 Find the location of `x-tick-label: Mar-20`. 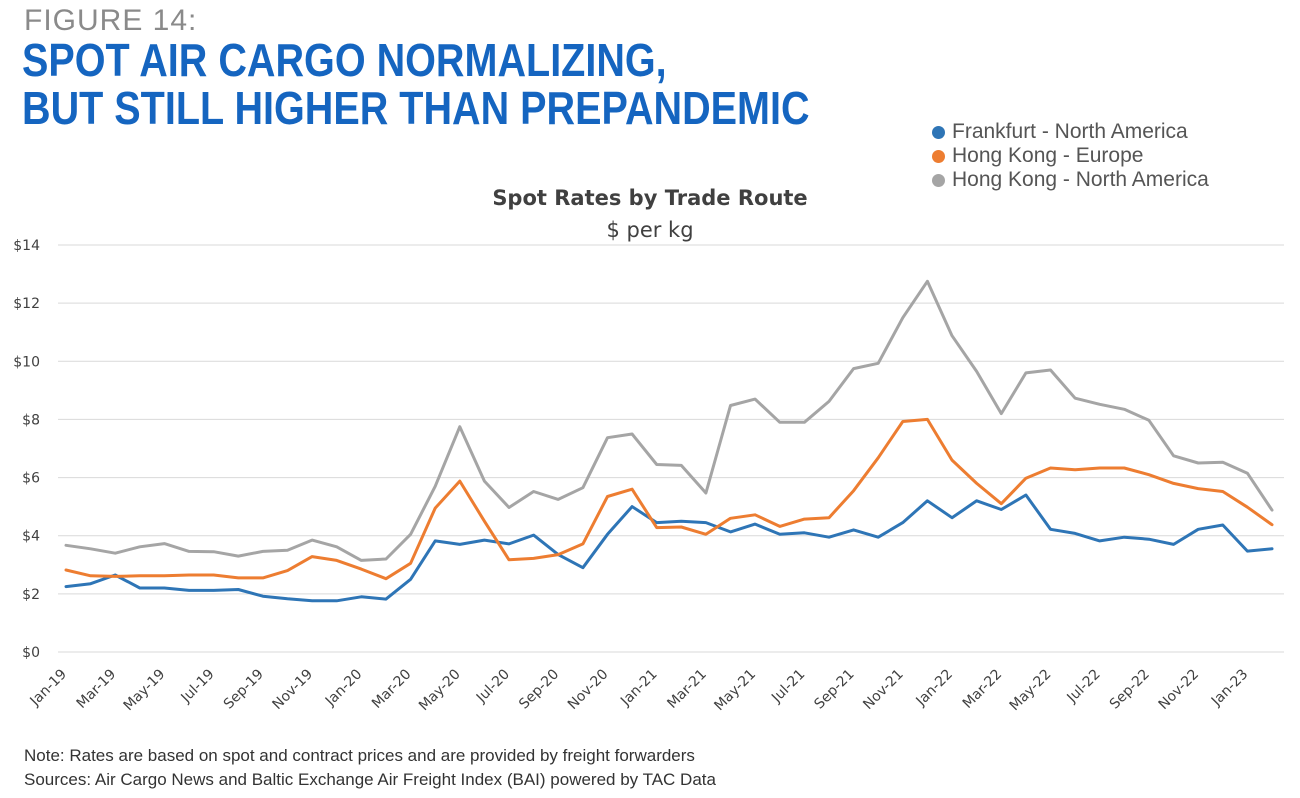

x-tick-label: Mar-20 is located at coordinates (392, 689).